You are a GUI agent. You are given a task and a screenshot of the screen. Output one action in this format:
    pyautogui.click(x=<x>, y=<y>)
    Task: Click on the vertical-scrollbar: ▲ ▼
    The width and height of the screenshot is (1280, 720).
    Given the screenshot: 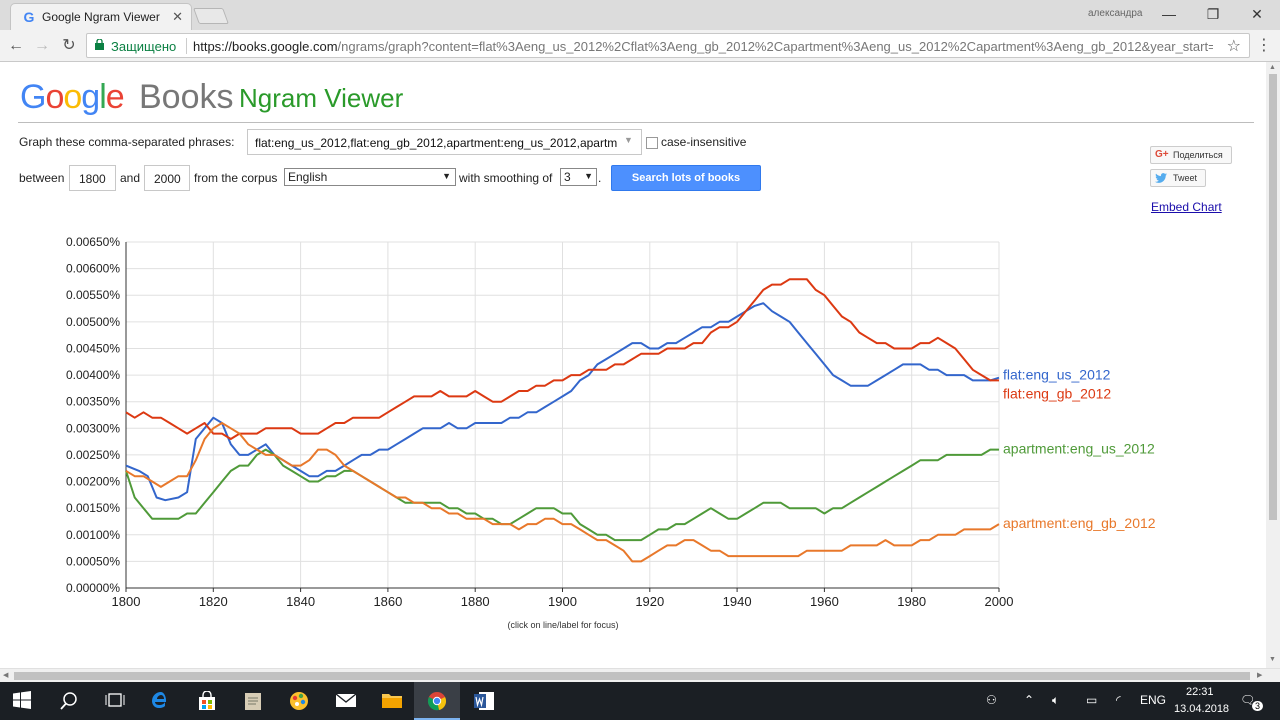 What is the action you would take?
    pyautogui.click(x=1273, y=365)
    